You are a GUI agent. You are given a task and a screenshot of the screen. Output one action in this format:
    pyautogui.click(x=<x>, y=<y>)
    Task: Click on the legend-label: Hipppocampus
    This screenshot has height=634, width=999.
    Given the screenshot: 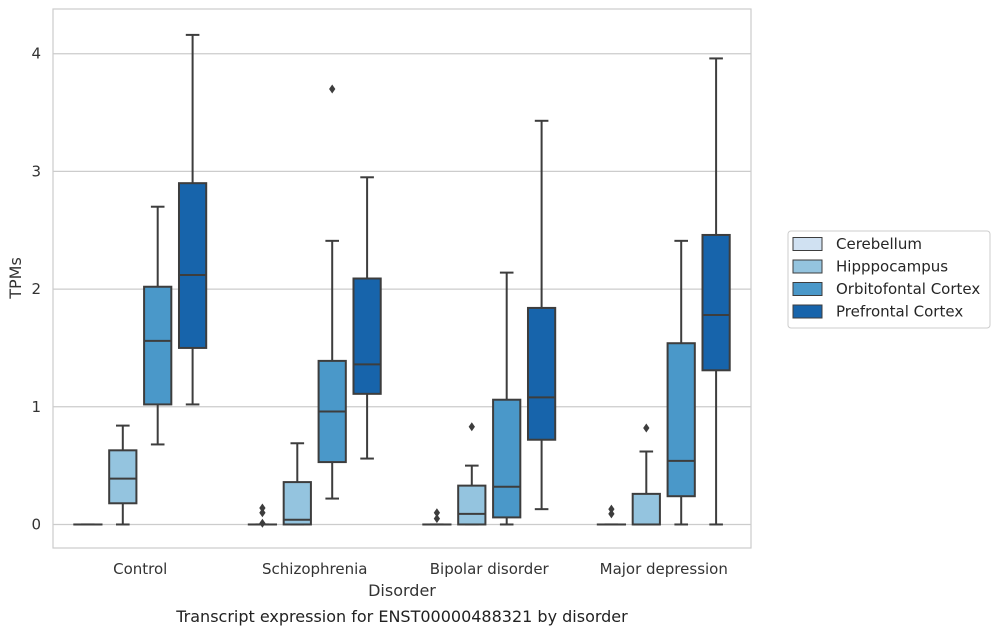 What is the action you would take?
    pyautogui.click(x=892, y=267)
    